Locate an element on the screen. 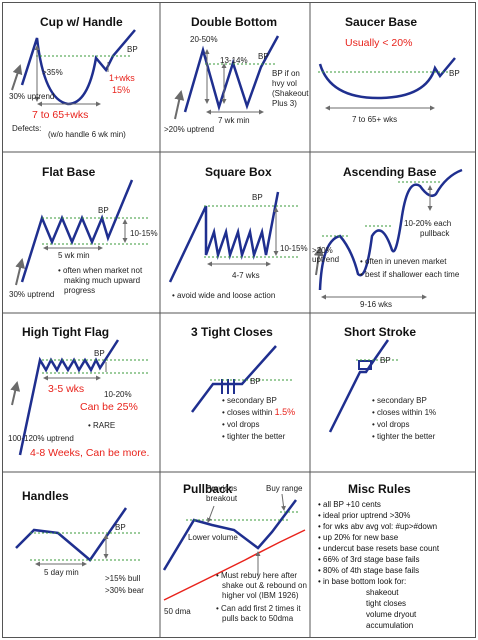  asc-pct-1: 10-20% each is located at coordinates (427, 223).